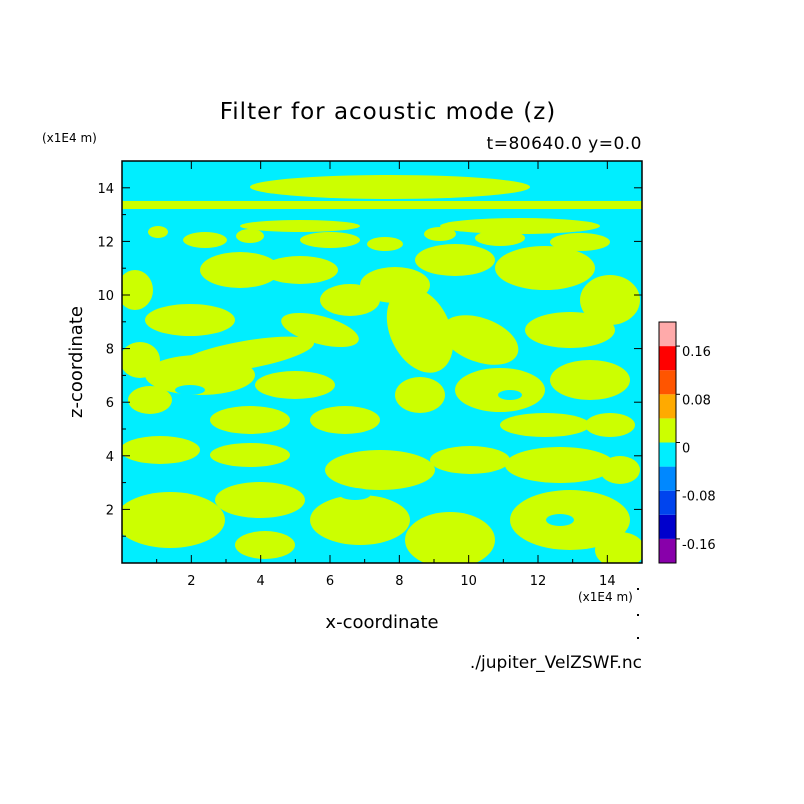 The image size is (804, 804). I want to click on y-axis-label: z-coordinate, so click(76, 362).